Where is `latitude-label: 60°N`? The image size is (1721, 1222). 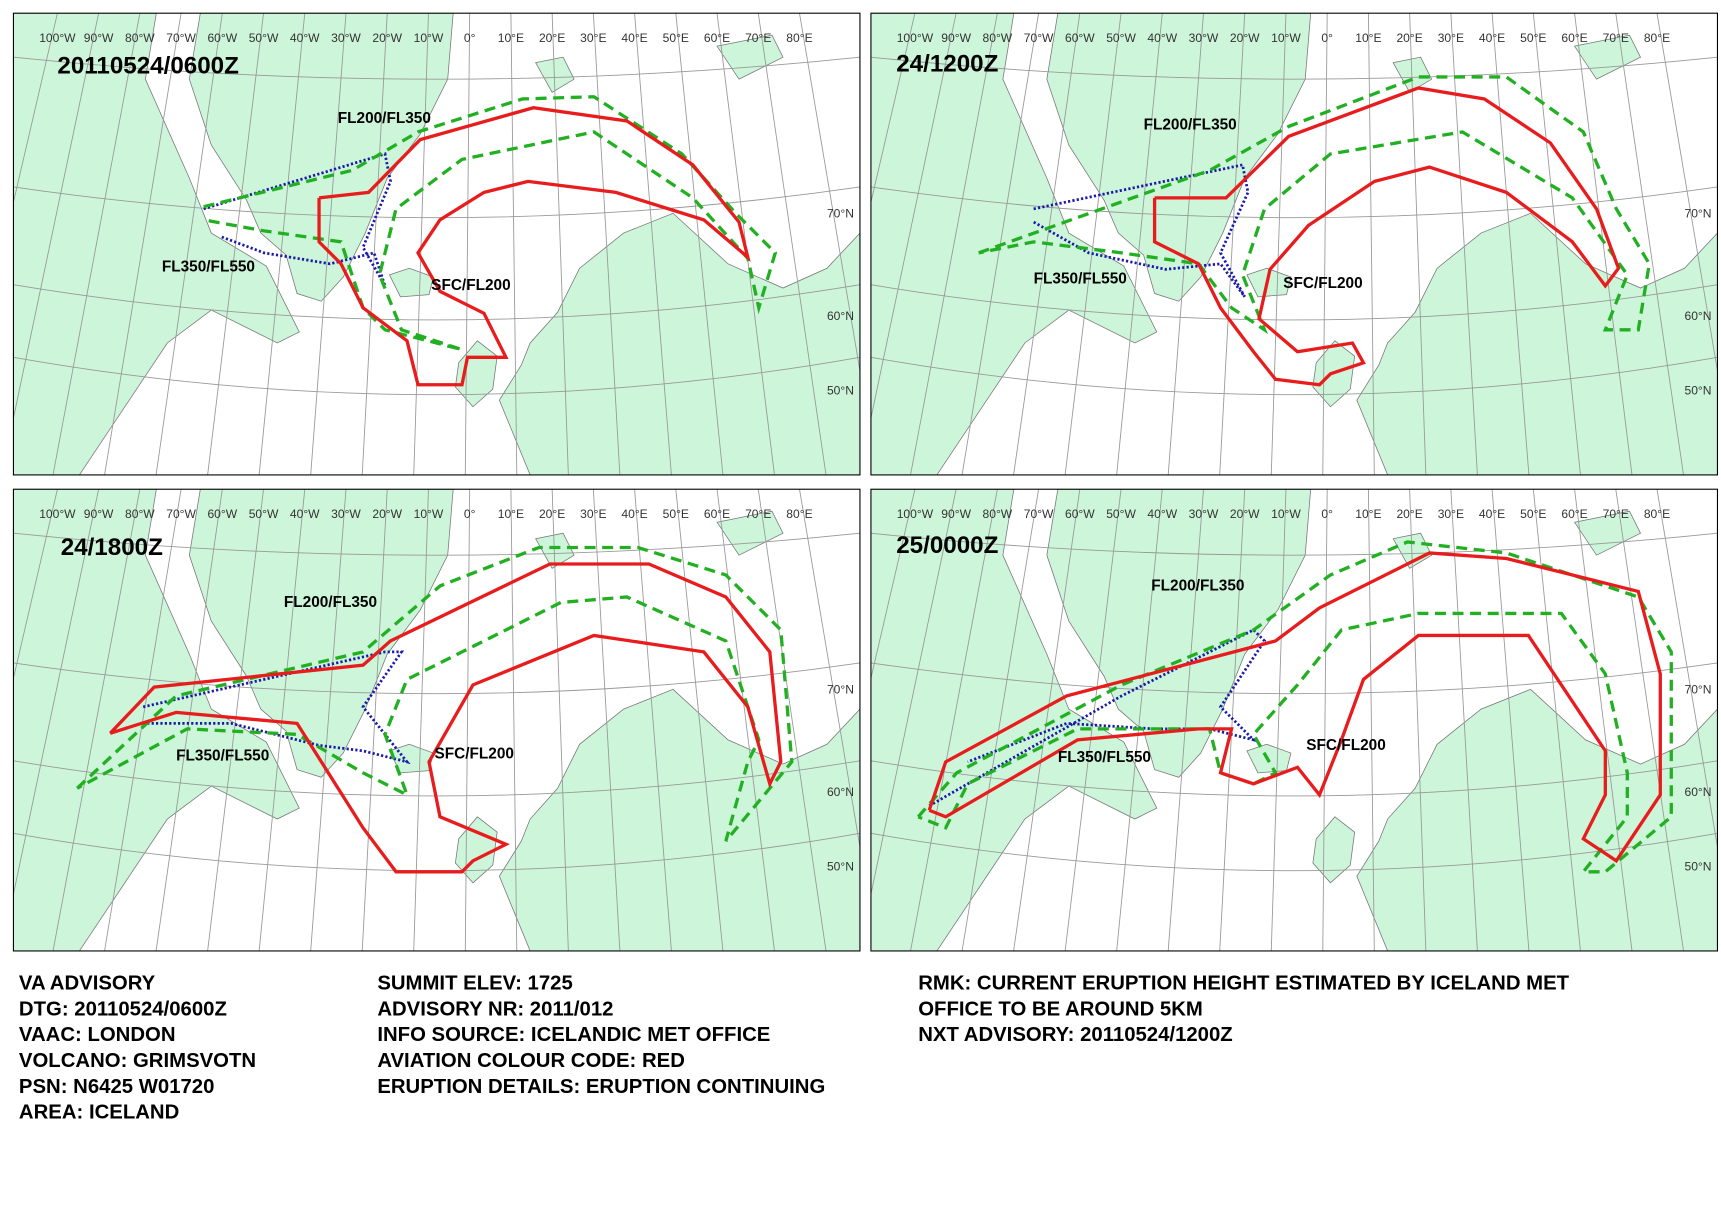
latitude-label: 60°N is located at coordinates (1697, 792).